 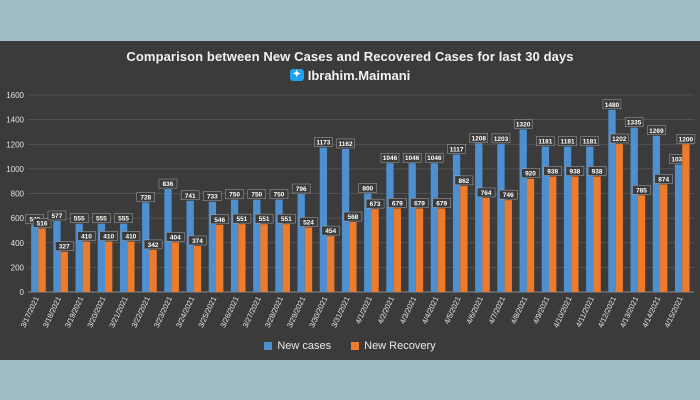 What do you see at coordinates (175, 237) in the screenshot?
I see `data-label-new-recovery: 404` at bounding box center [175, 237].